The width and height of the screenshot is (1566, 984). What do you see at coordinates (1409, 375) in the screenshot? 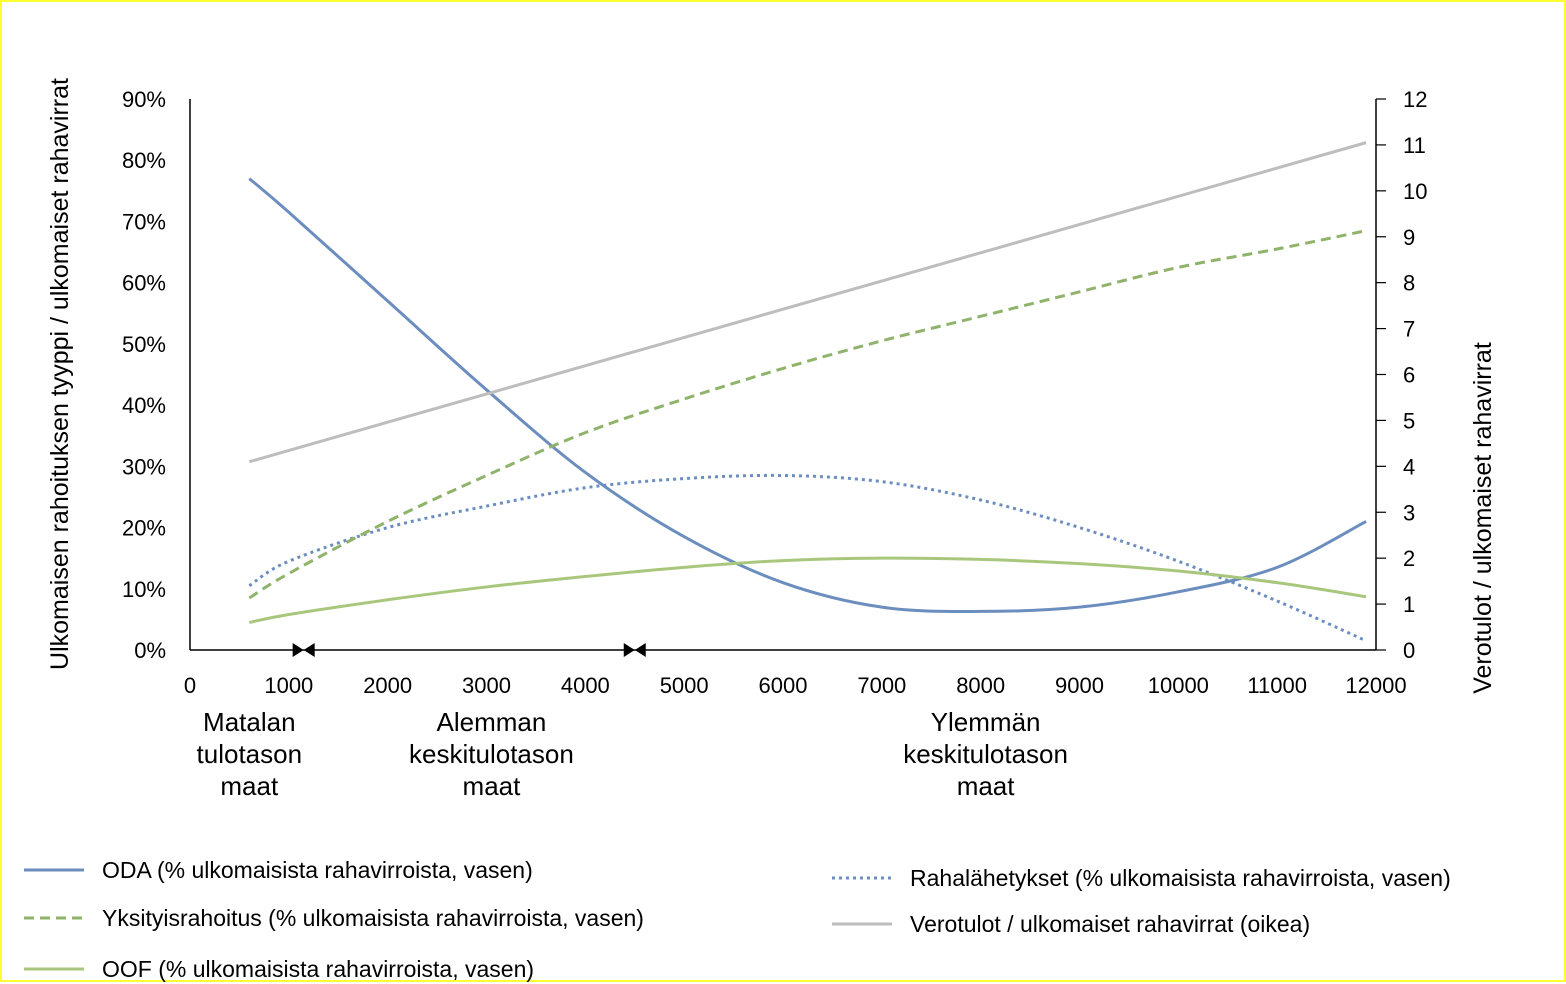
I see `y-right-tick-label: 6` at bounding box center [1409, 375].